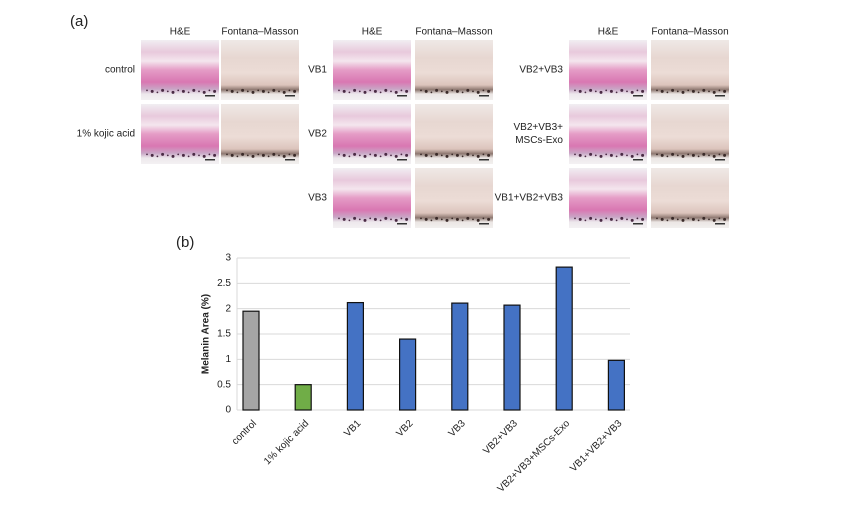 This screenshot has width=853, height=506. What do you see at coordinates (120, 70) in the screenshot?
I see `row-label: control` at bounding box center [120, 70].